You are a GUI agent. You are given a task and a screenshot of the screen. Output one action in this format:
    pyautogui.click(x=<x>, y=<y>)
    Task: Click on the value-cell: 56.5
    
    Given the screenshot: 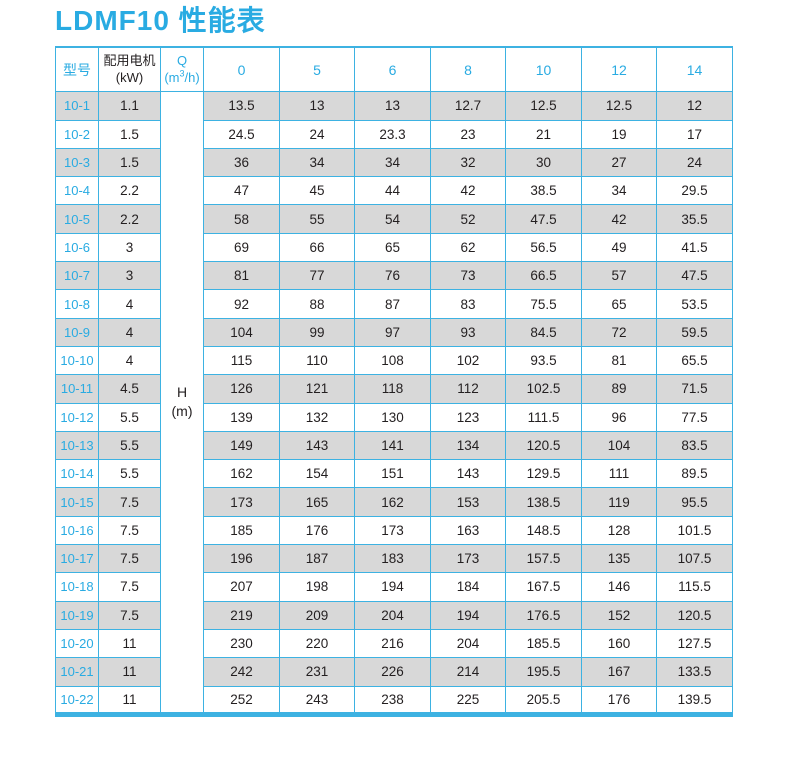 What is the action you would take?
    pyautogui.click(x=543, y=247)
    